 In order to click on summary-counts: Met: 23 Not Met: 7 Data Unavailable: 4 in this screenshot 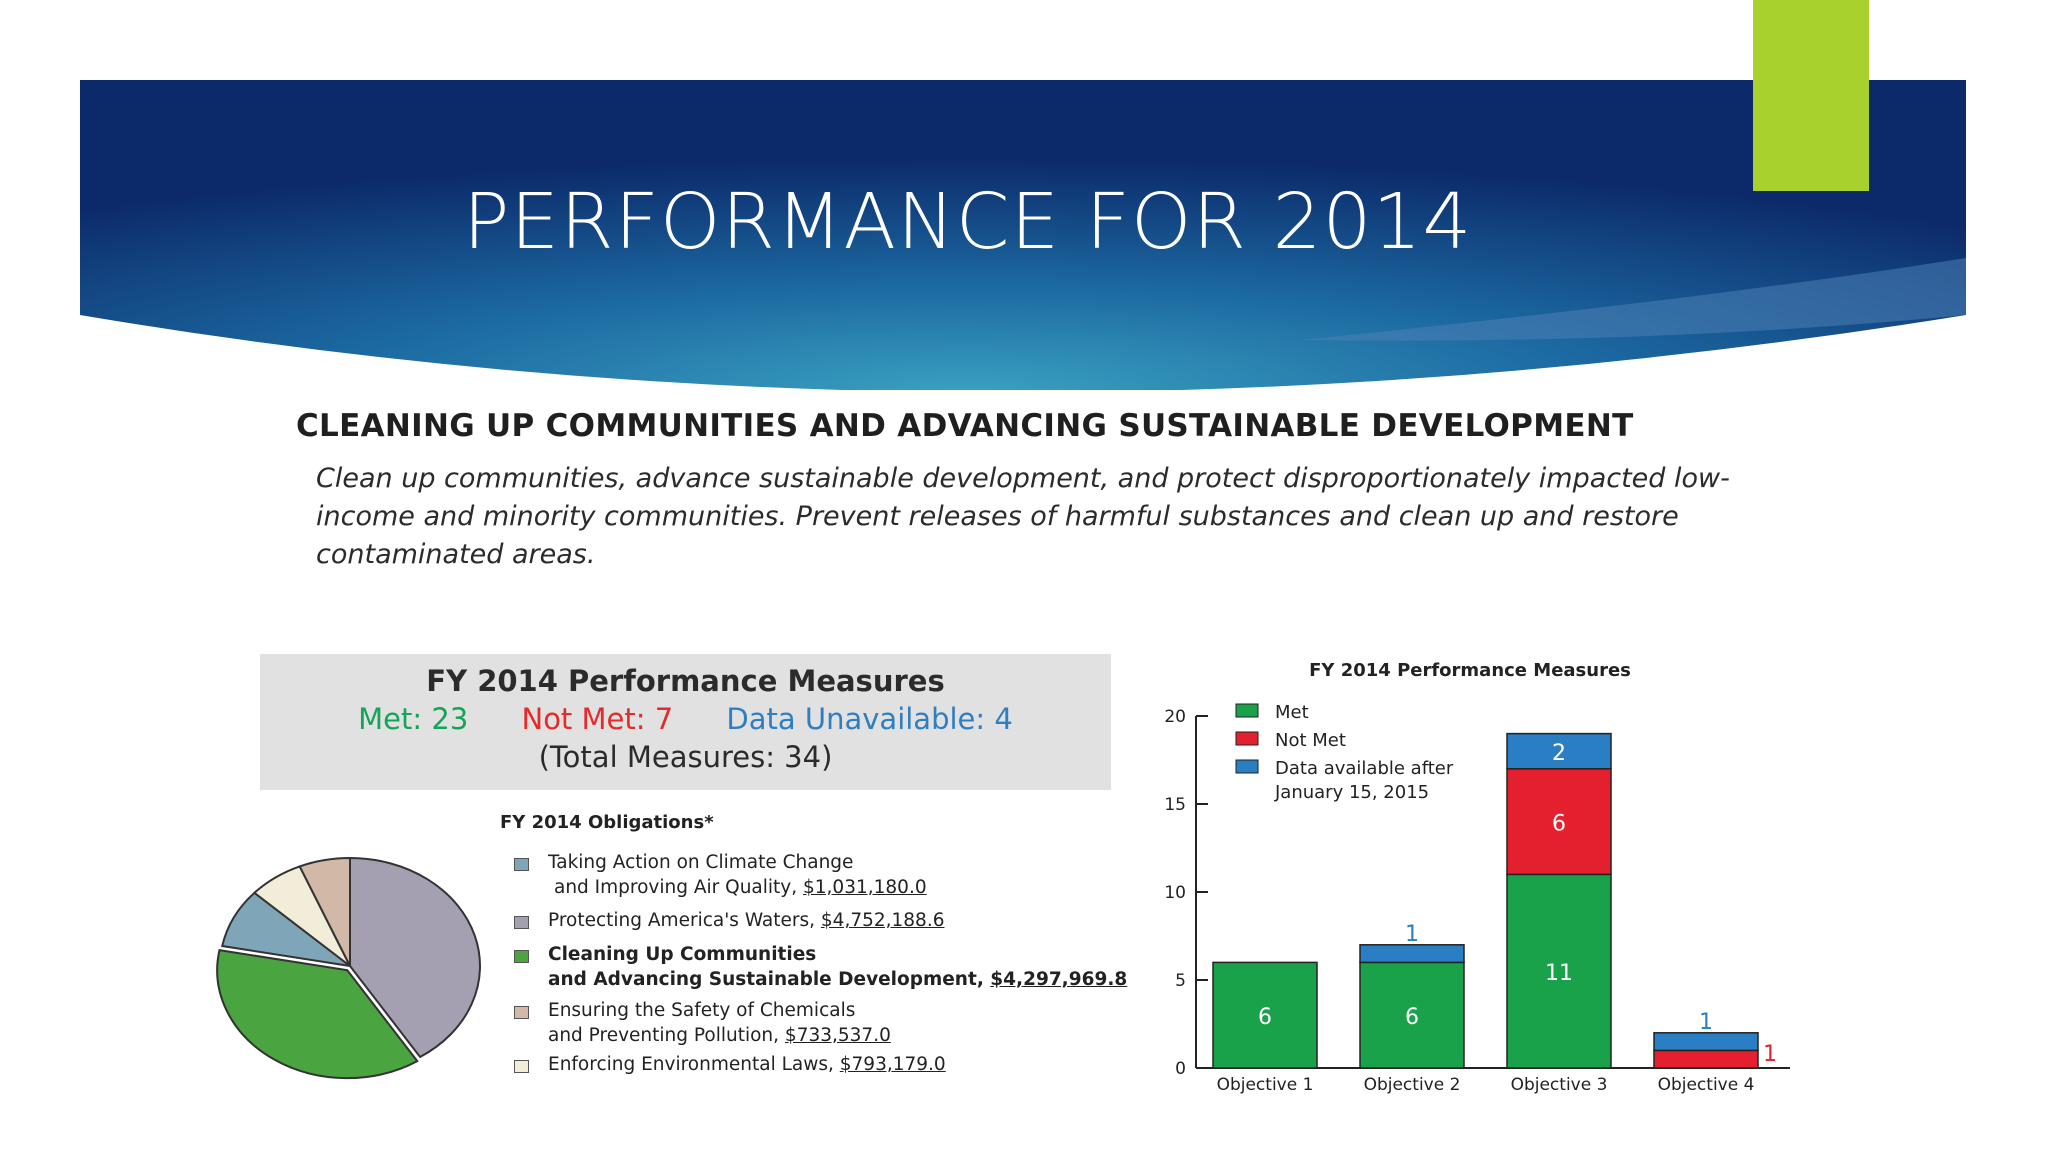, I will do `click(685, 719)`.